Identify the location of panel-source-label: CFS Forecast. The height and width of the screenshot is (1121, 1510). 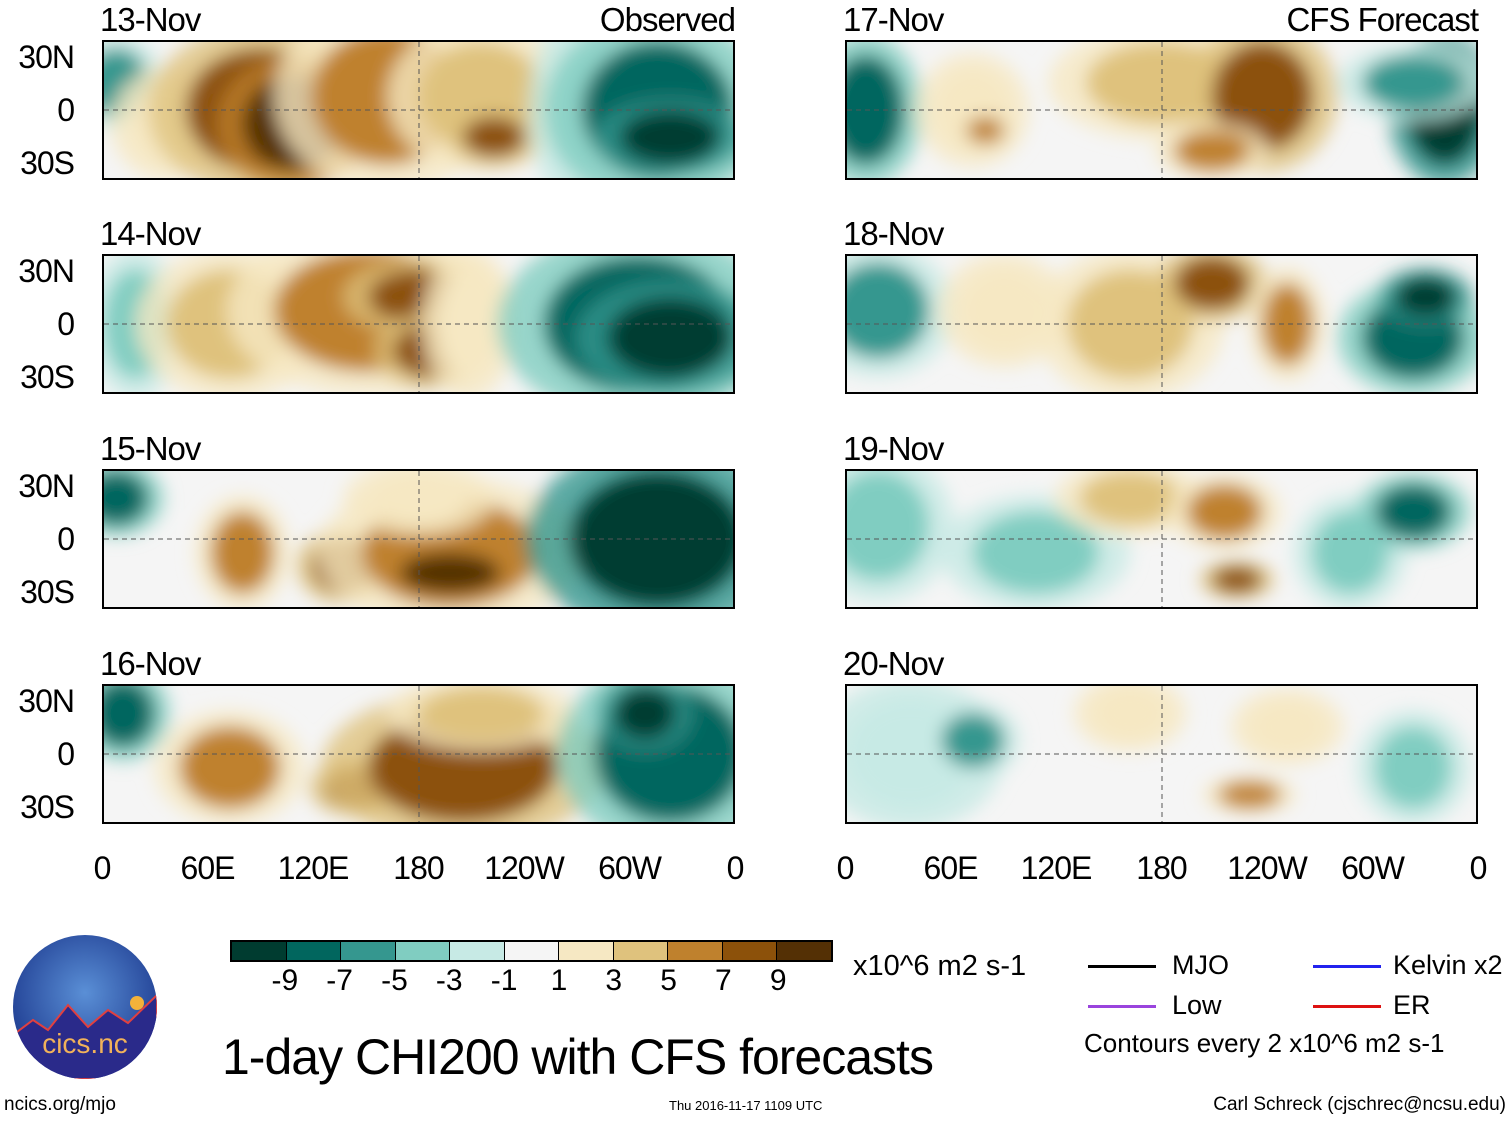
(1382, 19).